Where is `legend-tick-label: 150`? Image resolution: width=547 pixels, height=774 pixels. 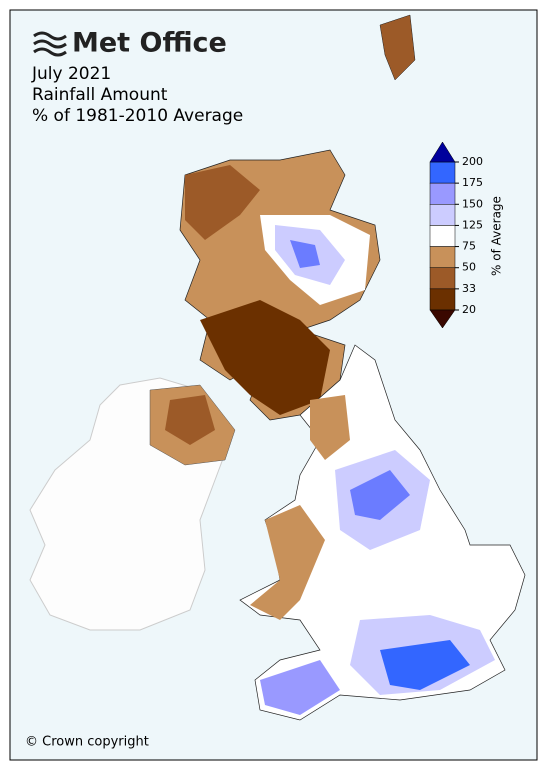
legend-tick-label: 150 is located at coordinates (472, 203).